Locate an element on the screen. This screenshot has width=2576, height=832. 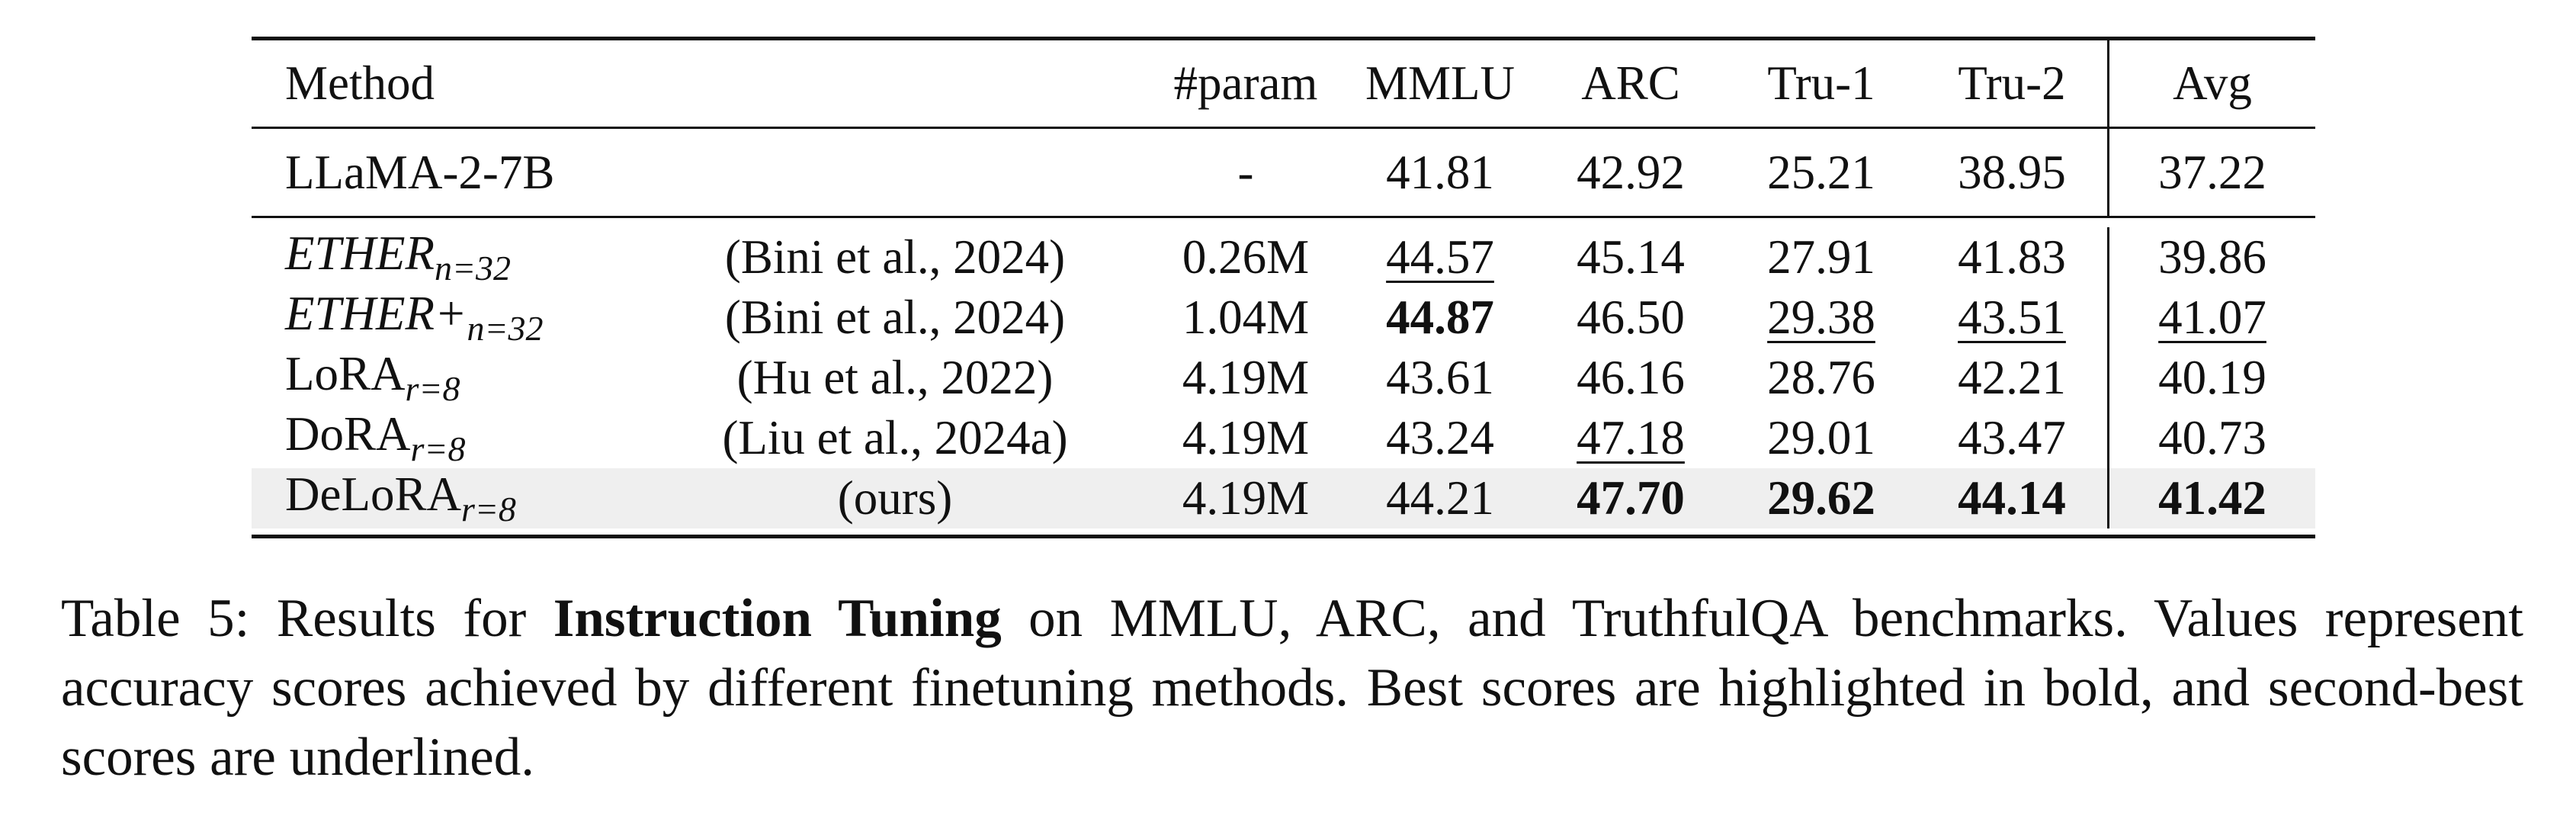
tru2-cell: 43.47 is located at coordinates (2013, 438).